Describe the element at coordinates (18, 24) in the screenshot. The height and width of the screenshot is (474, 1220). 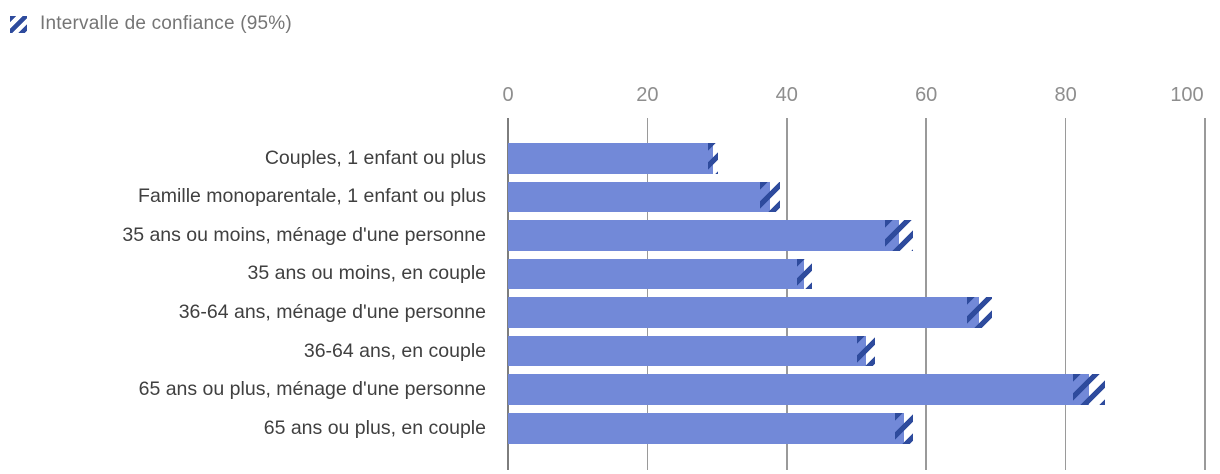
I see `confidence-interval-hatch-icon` at that location.